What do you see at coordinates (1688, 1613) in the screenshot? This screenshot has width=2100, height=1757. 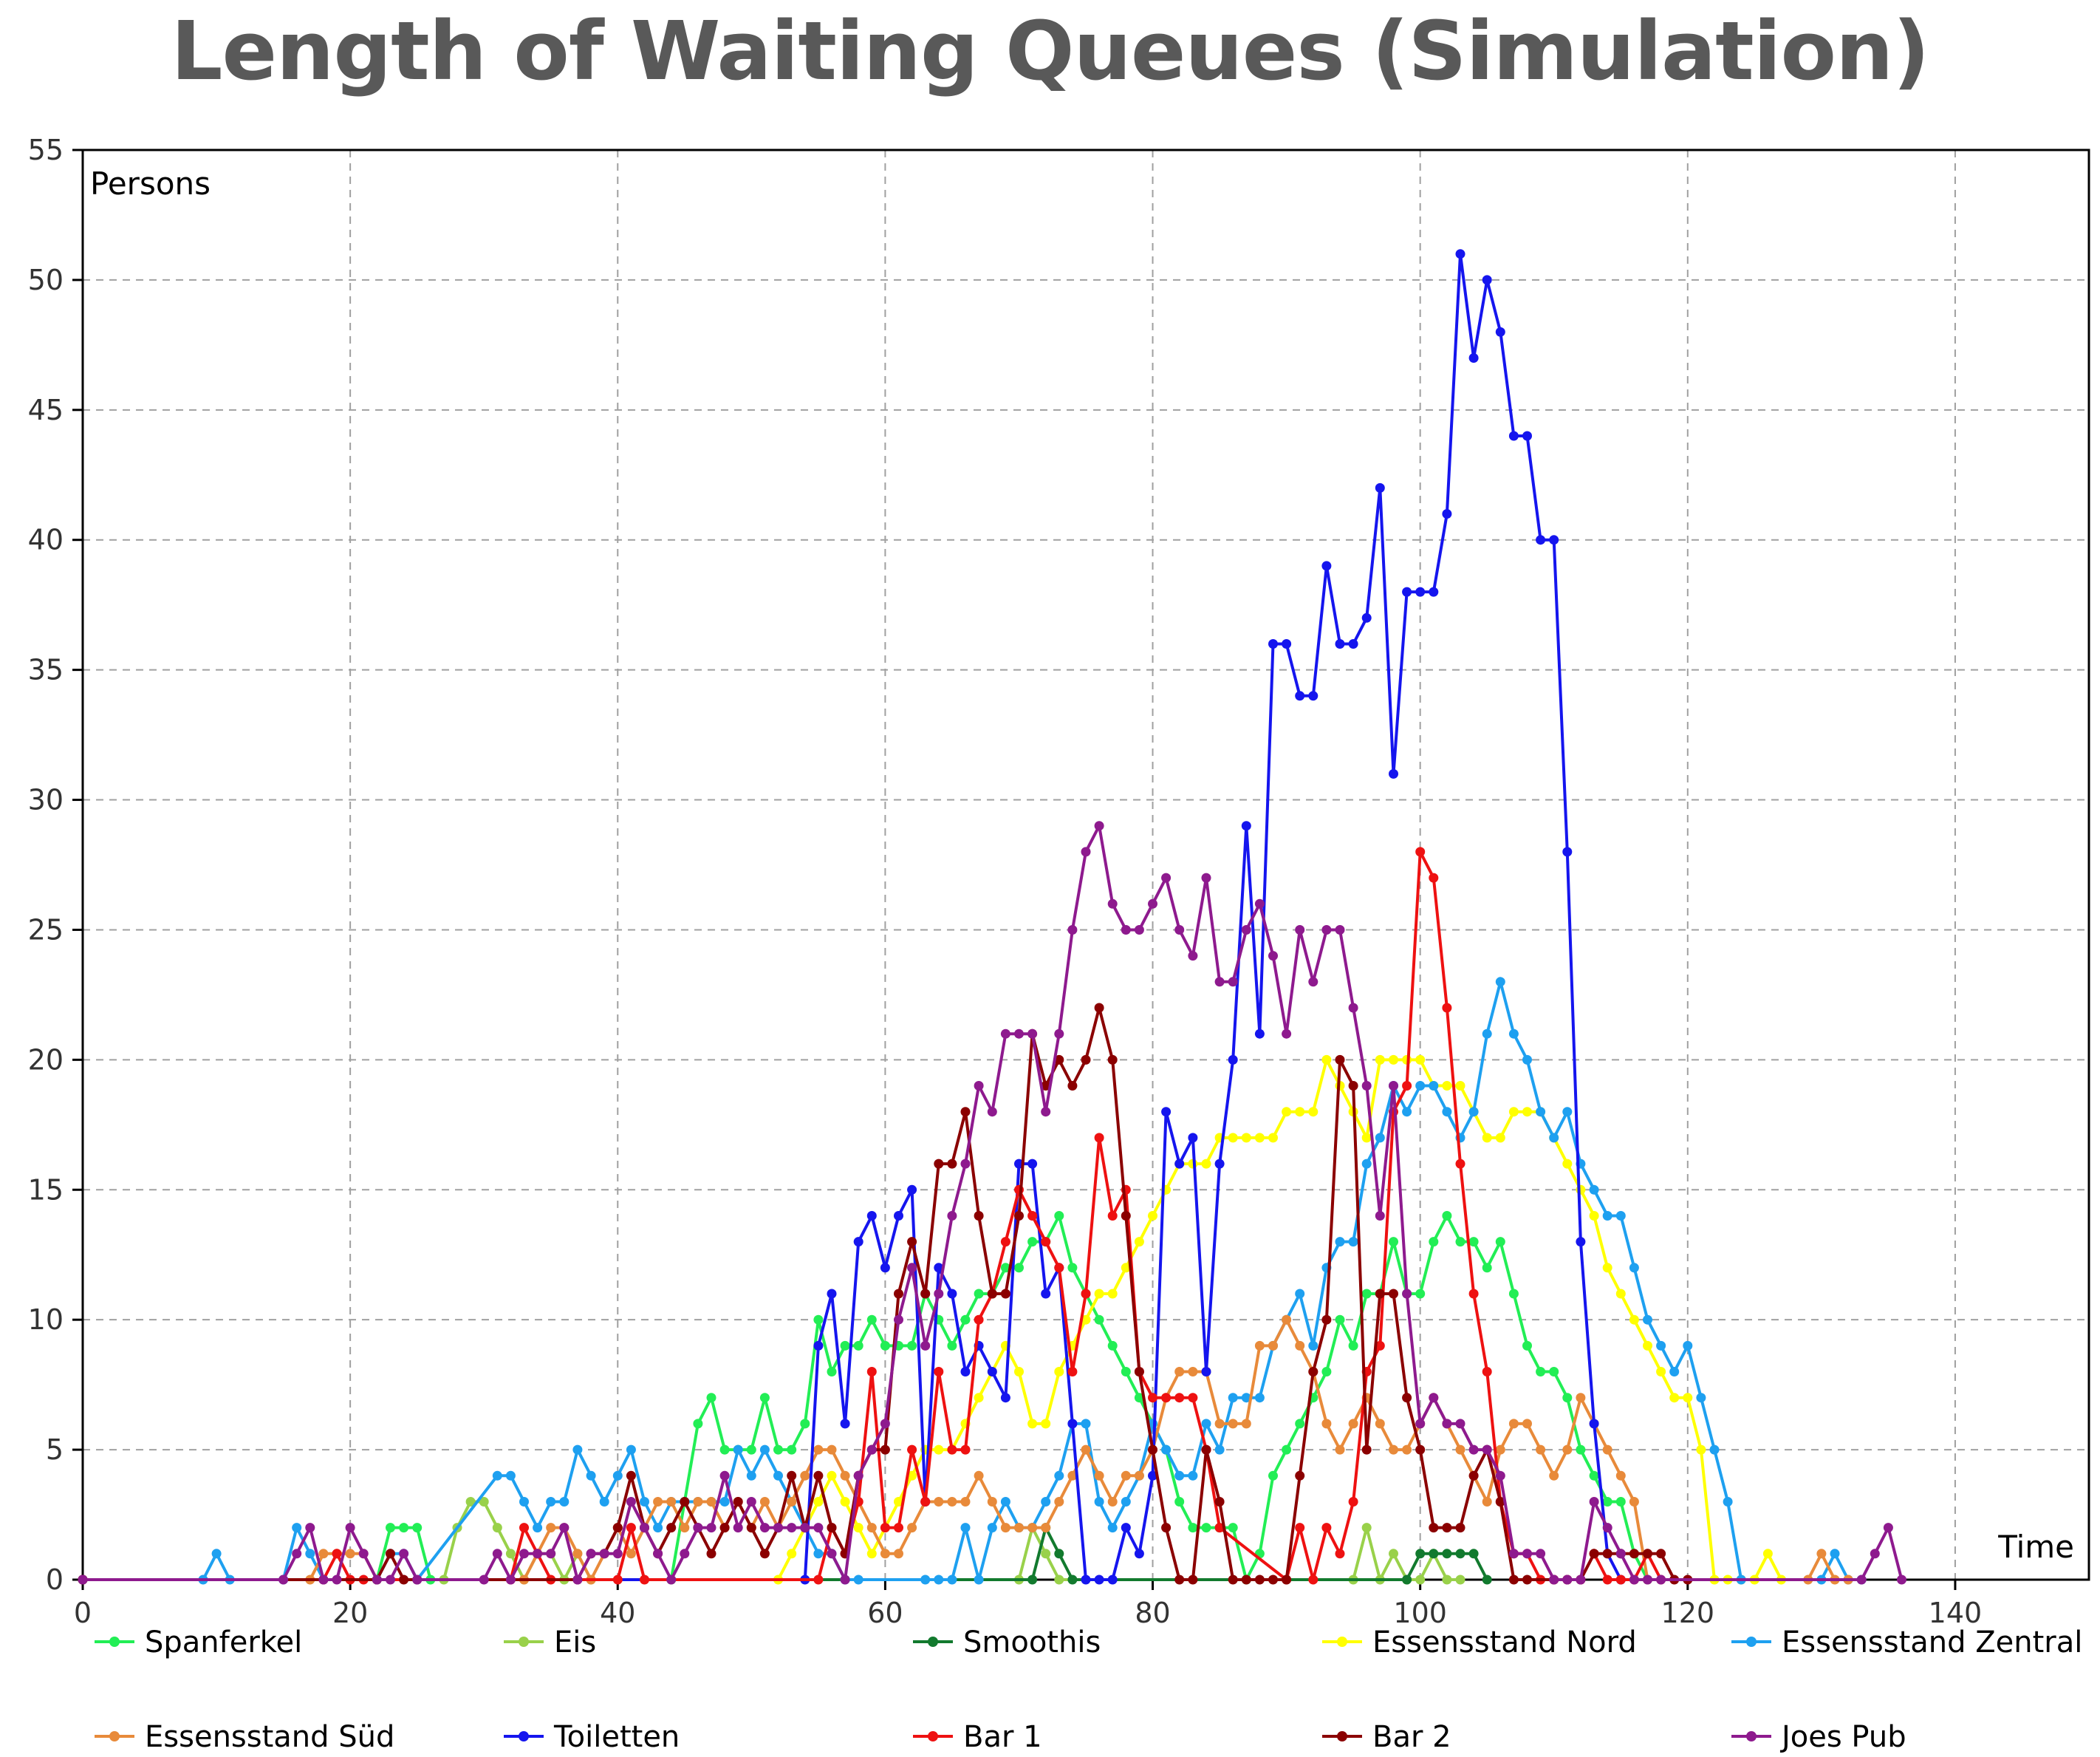 I see `x-tick-label: 120` at bounding box center [1688, 1613].